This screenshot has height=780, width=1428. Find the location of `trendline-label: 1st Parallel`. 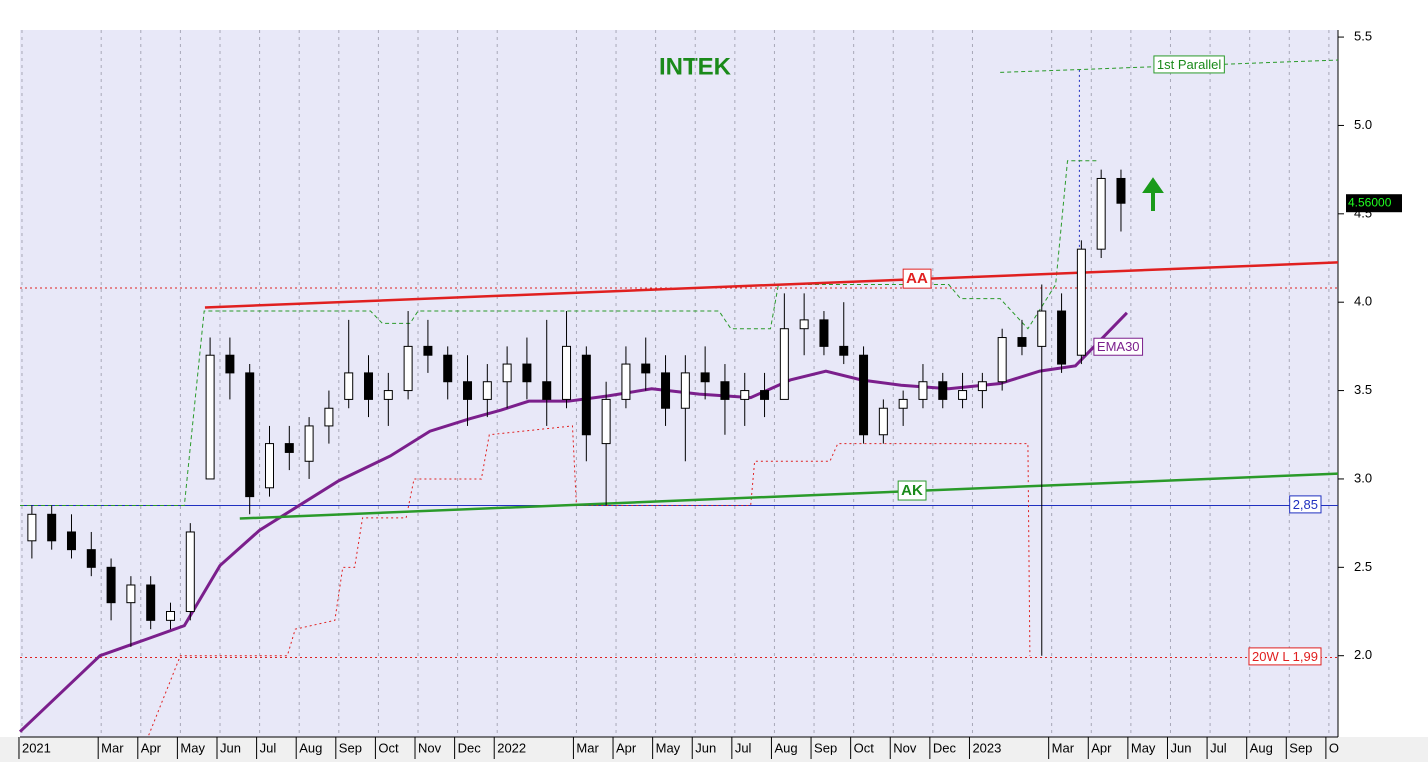

trendline-label: 1st Parallel is located at coordinates (1189, 64).